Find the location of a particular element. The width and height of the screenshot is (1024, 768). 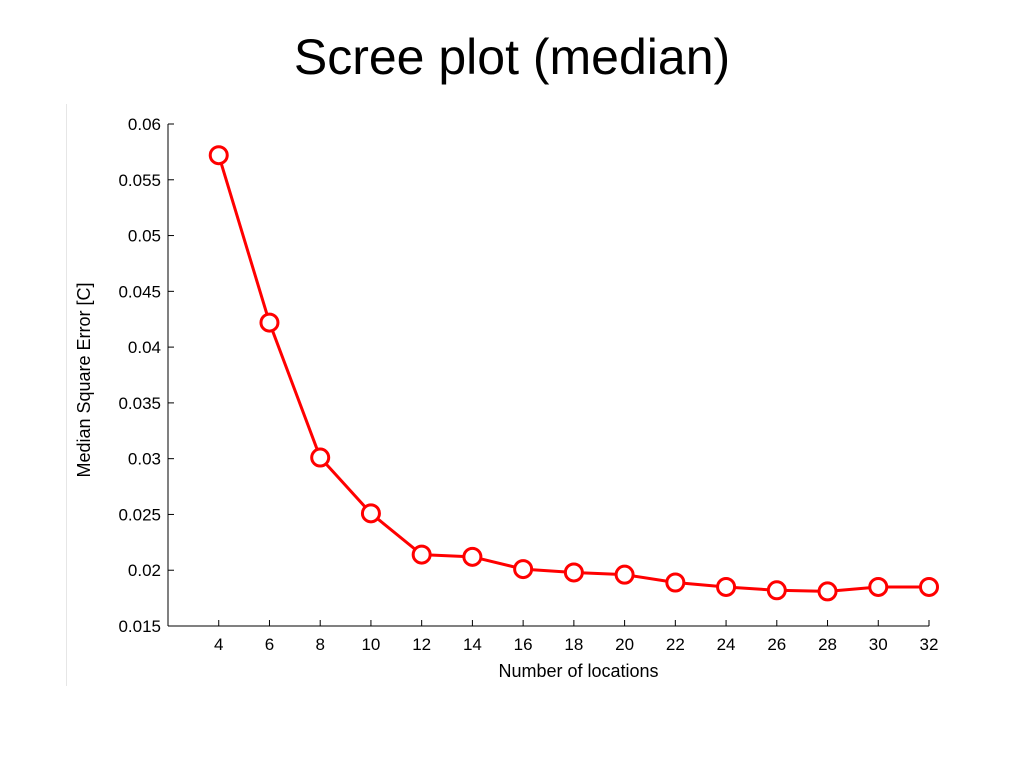

y-tick-label: 0.035 is located at coordinates (139, 403).